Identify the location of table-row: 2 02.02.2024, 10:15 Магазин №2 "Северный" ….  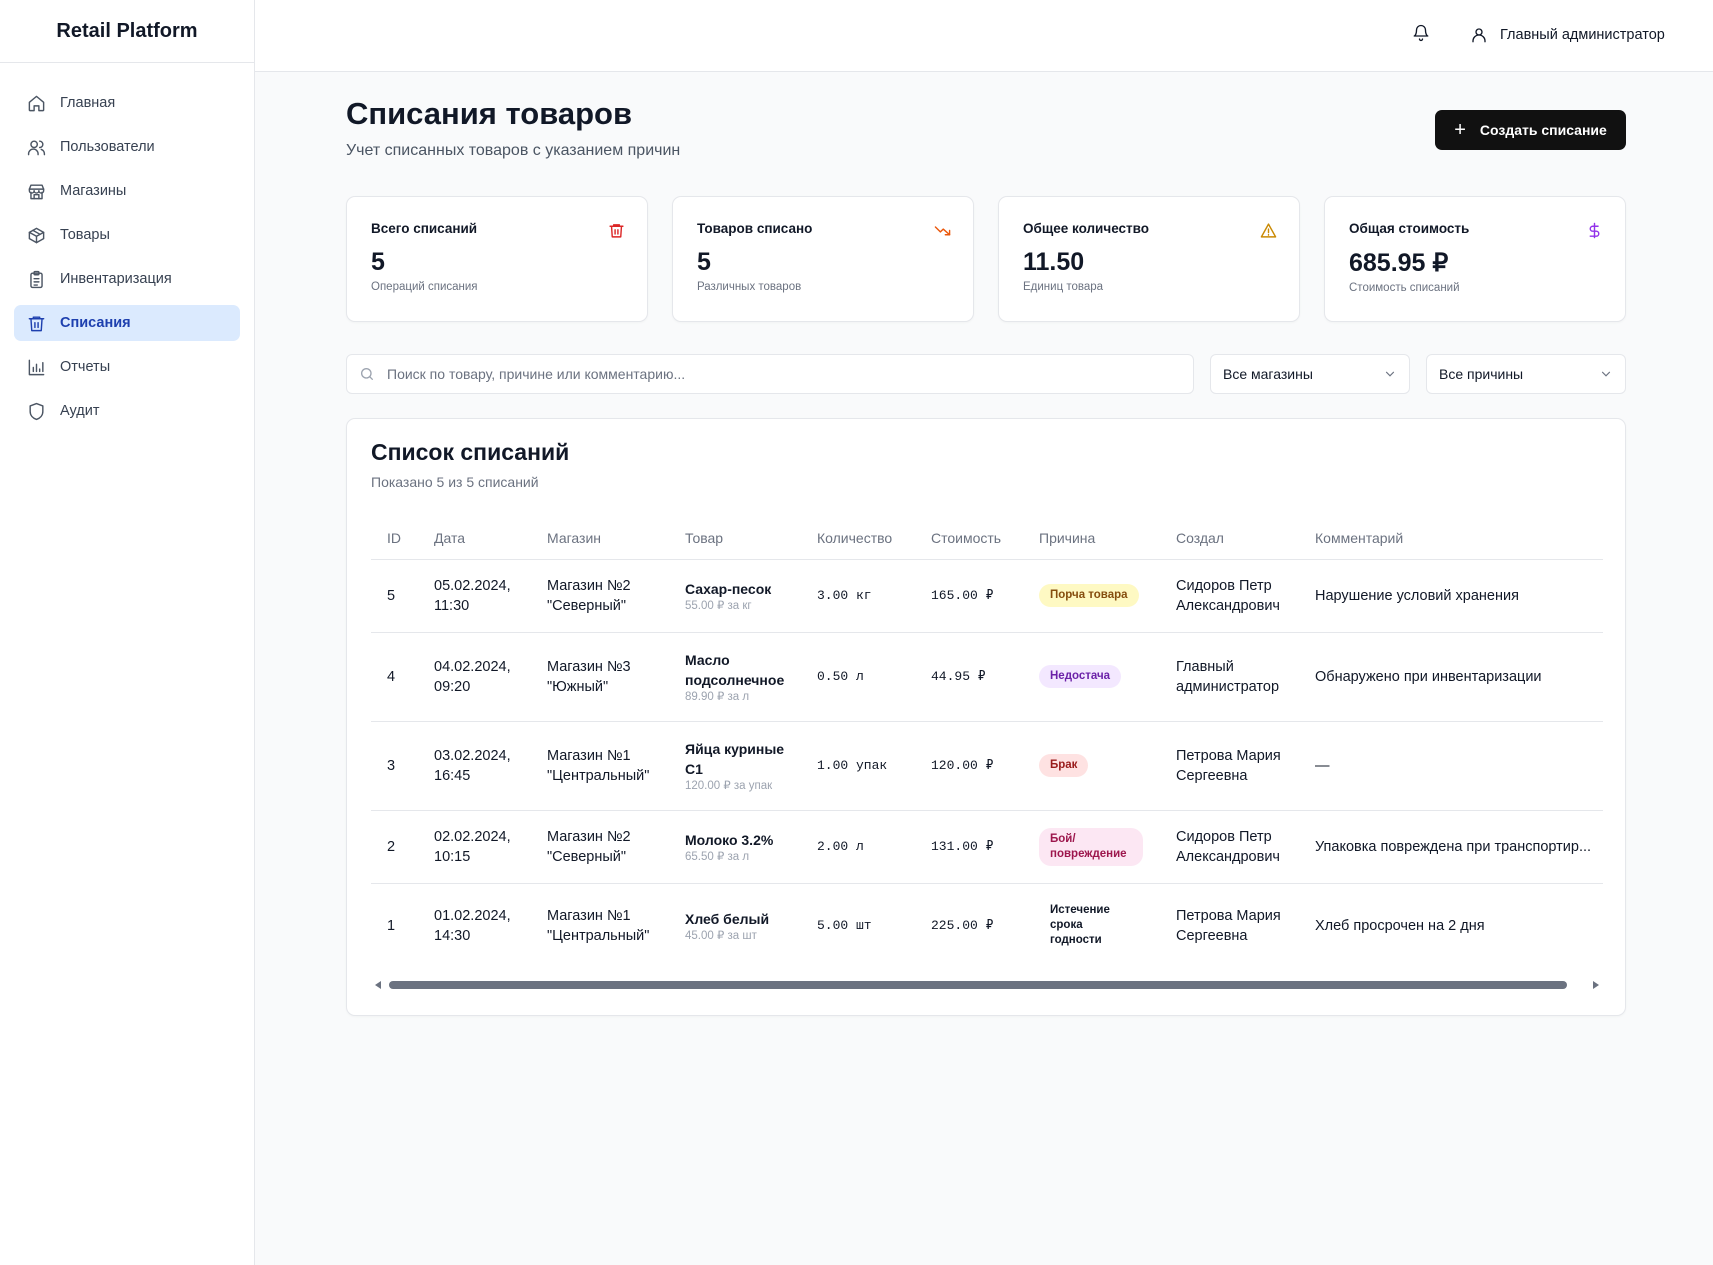
(987, 847).